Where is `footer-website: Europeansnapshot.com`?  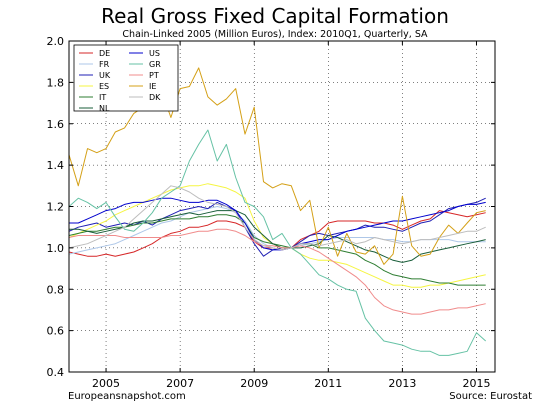 footer-website: Europeansnapshot.com is located at coordinates (127, 396).